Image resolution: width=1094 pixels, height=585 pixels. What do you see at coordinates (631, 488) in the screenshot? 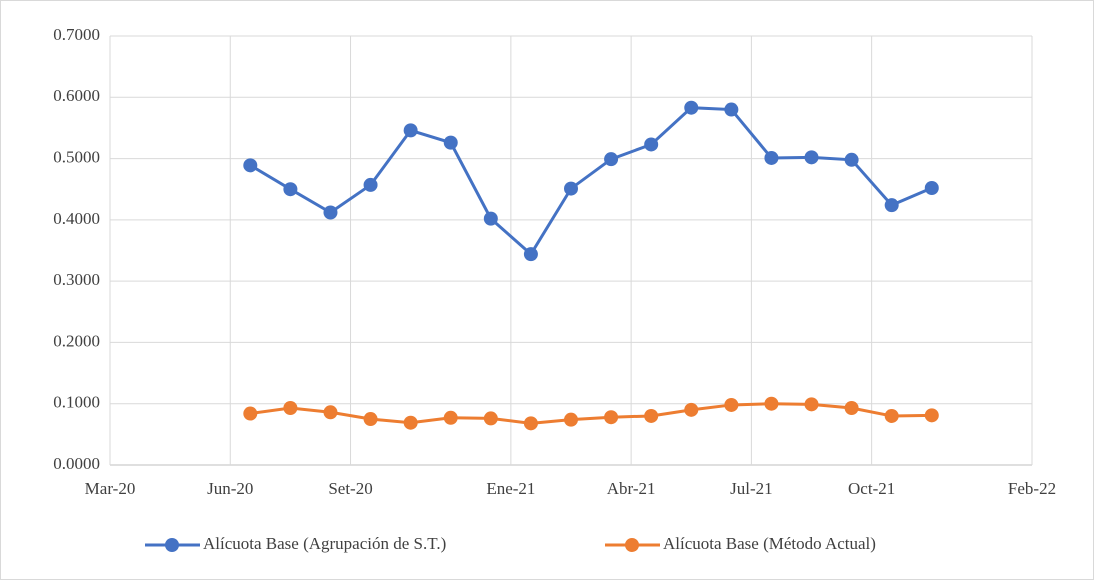
I see `x-tick-label: Abr-21` at bounding box center [631, 488].